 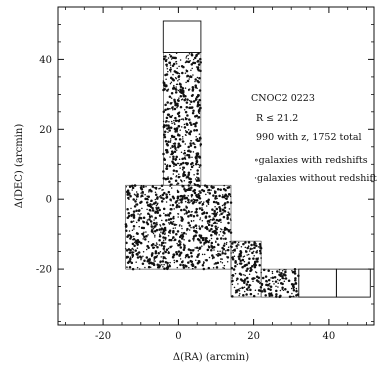 What do you see at coordinates (103, 336) in the screenshot?
I see `x-tick-label: -20` at bounding box center [103, 336].